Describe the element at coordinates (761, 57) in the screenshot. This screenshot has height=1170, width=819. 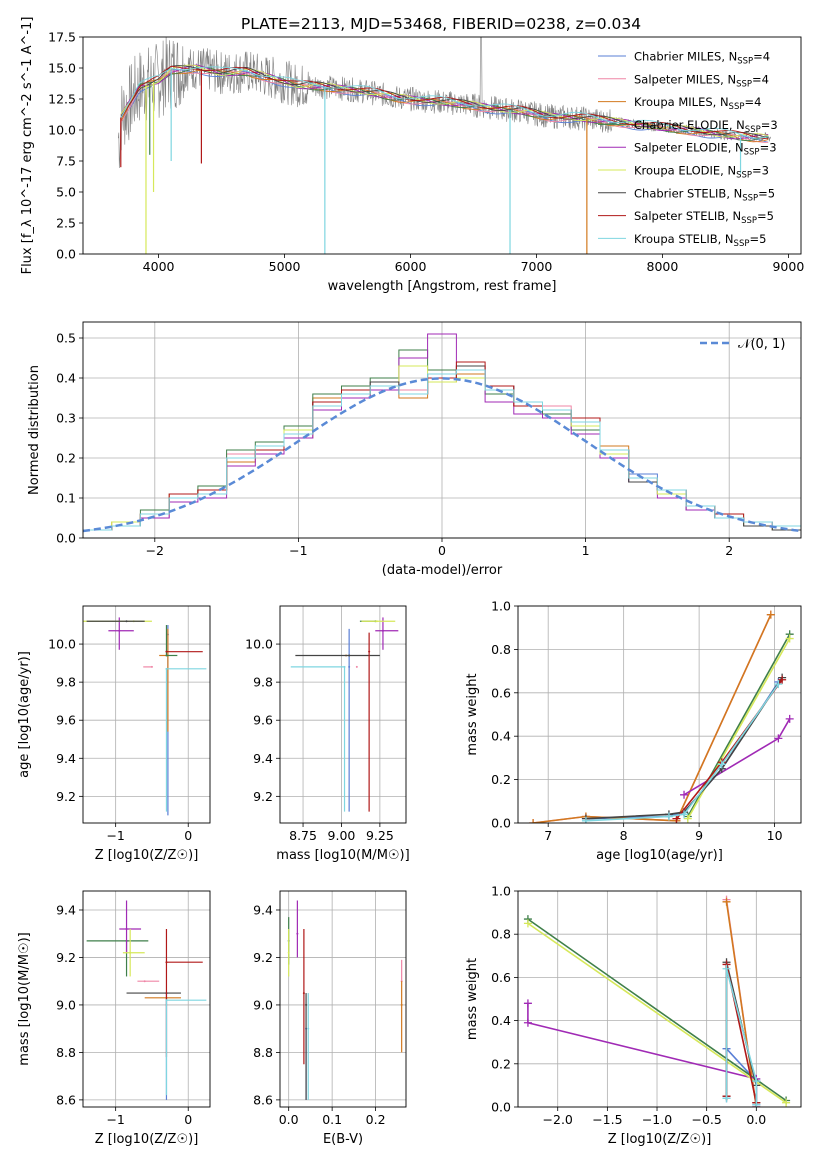
I see `legend-count: =4` at that location.